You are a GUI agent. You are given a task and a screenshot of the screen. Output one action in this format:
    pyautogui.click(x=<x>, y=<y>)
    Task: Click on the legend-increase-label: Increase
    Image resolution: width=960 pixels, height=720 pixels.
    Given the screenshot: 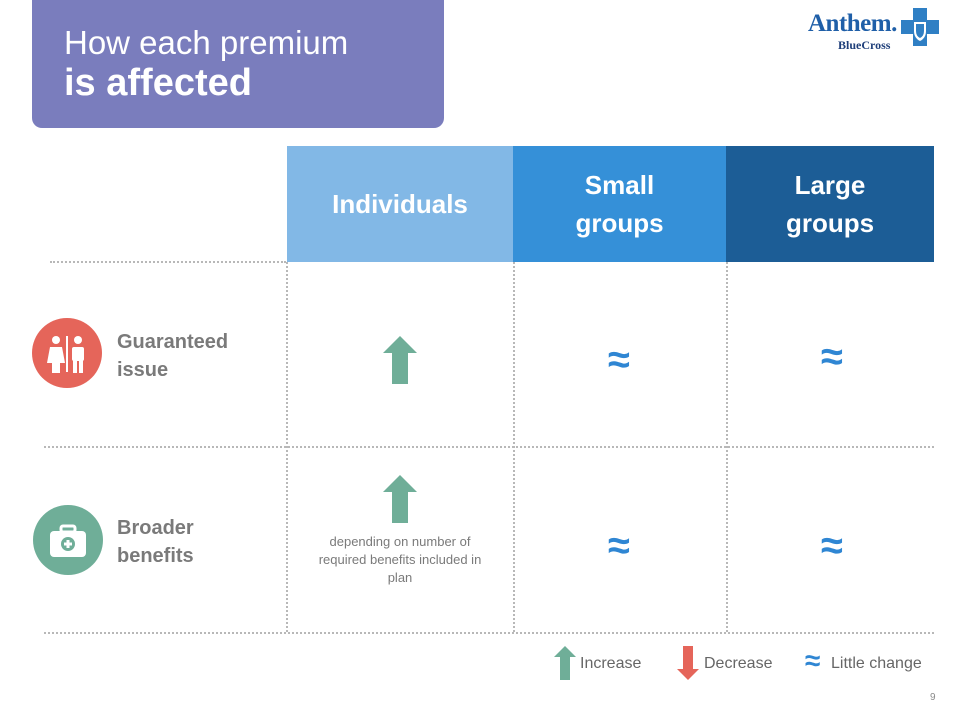 What is the action you would take?
    pyautogui.click(x=611, y=663)
    